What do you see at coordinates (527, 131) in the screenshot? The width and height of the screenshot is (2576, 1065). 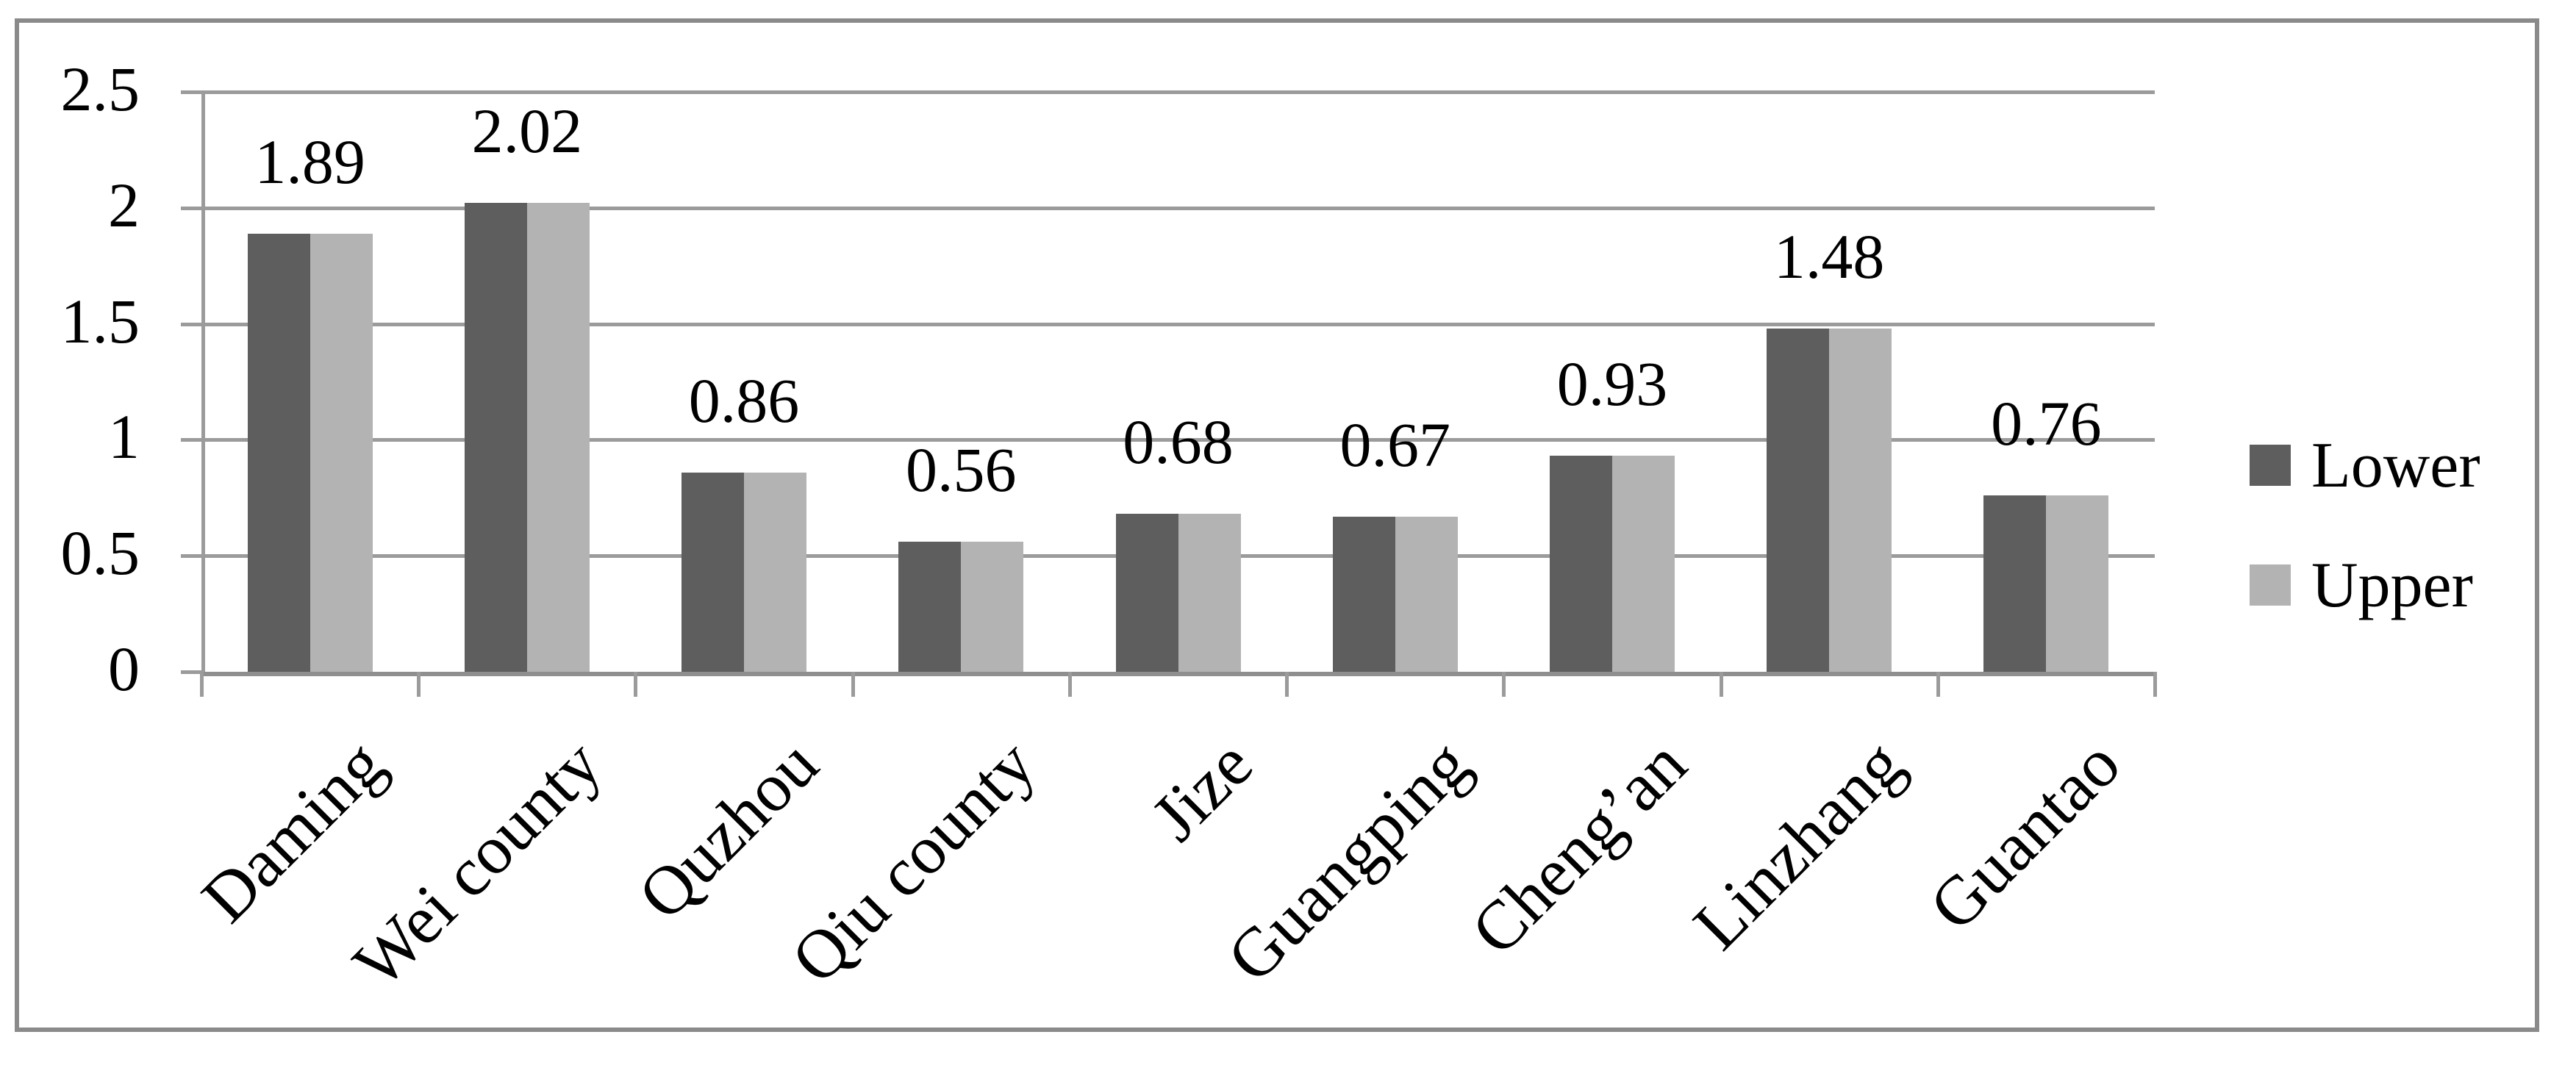 I see `data-label-Wei county: 2.02` at bounding box center [527, 131].